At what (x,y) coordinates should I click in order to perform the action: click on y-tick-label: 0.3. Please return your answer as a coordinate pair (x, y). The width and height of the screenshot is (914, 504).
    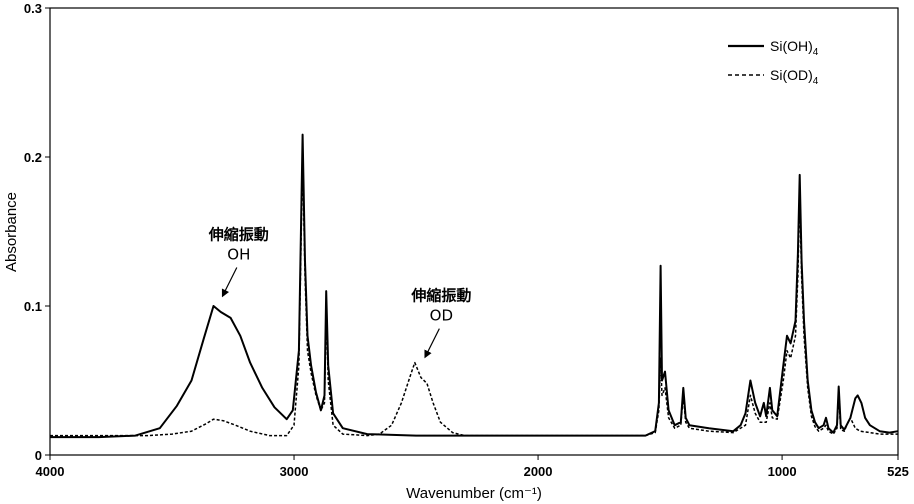
    Looking at the image, I should click on (33, 8).